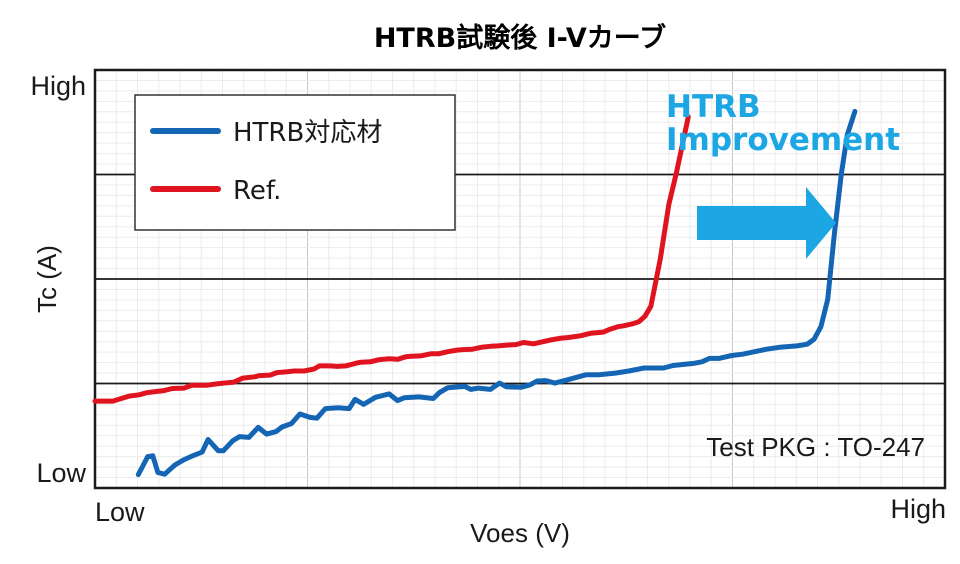 The image size is (960, 564). I want to click on legend-label-ref: Ref., so click(257, 191).